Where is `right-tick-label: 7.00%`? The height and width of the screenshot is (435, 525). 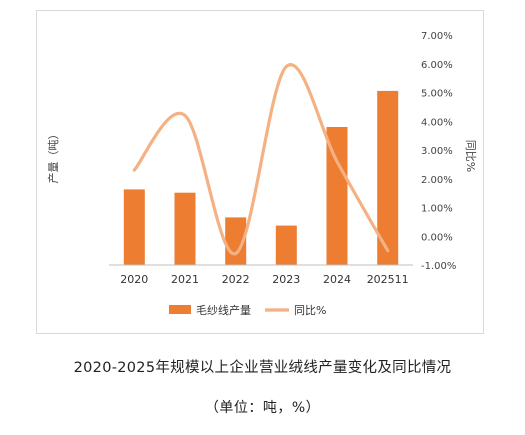 right-tick-label: 7.00% is located at coordinates (437, 36).